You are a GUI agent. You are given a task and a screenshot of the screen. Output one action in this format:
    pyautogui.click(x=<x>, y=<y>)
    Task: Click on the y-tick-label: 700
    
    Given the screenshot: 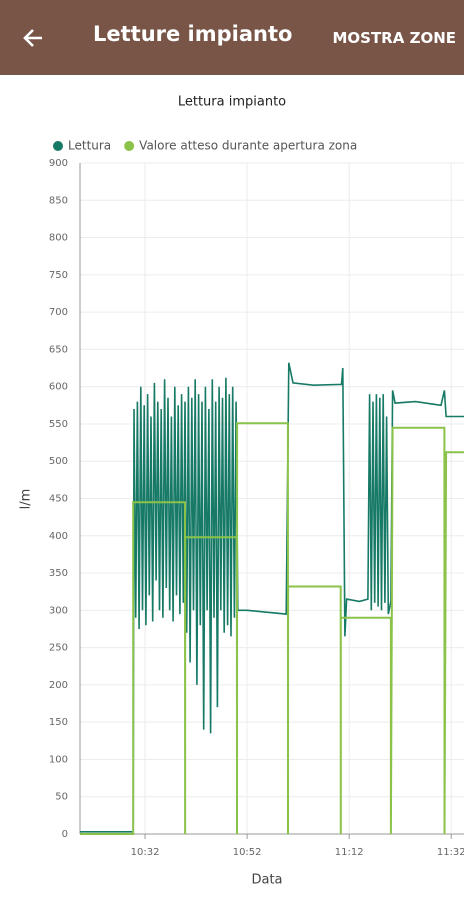 What is the action you would take?
    pyautogui.click(x=58, y=312)
    